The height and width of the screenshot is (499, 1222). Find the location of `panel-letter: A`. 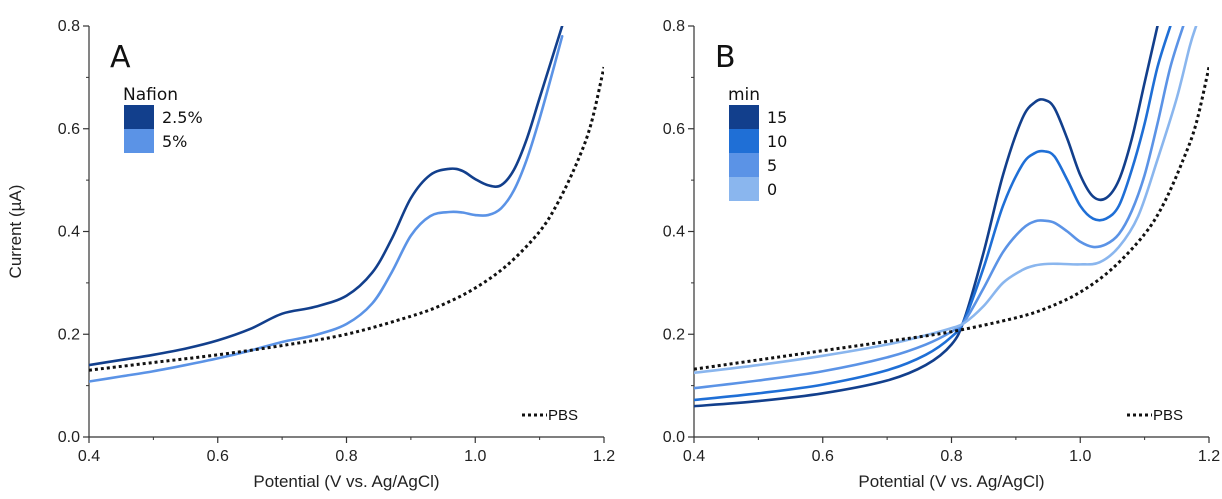

panel-letter: A is located at coordinates (120, 57).